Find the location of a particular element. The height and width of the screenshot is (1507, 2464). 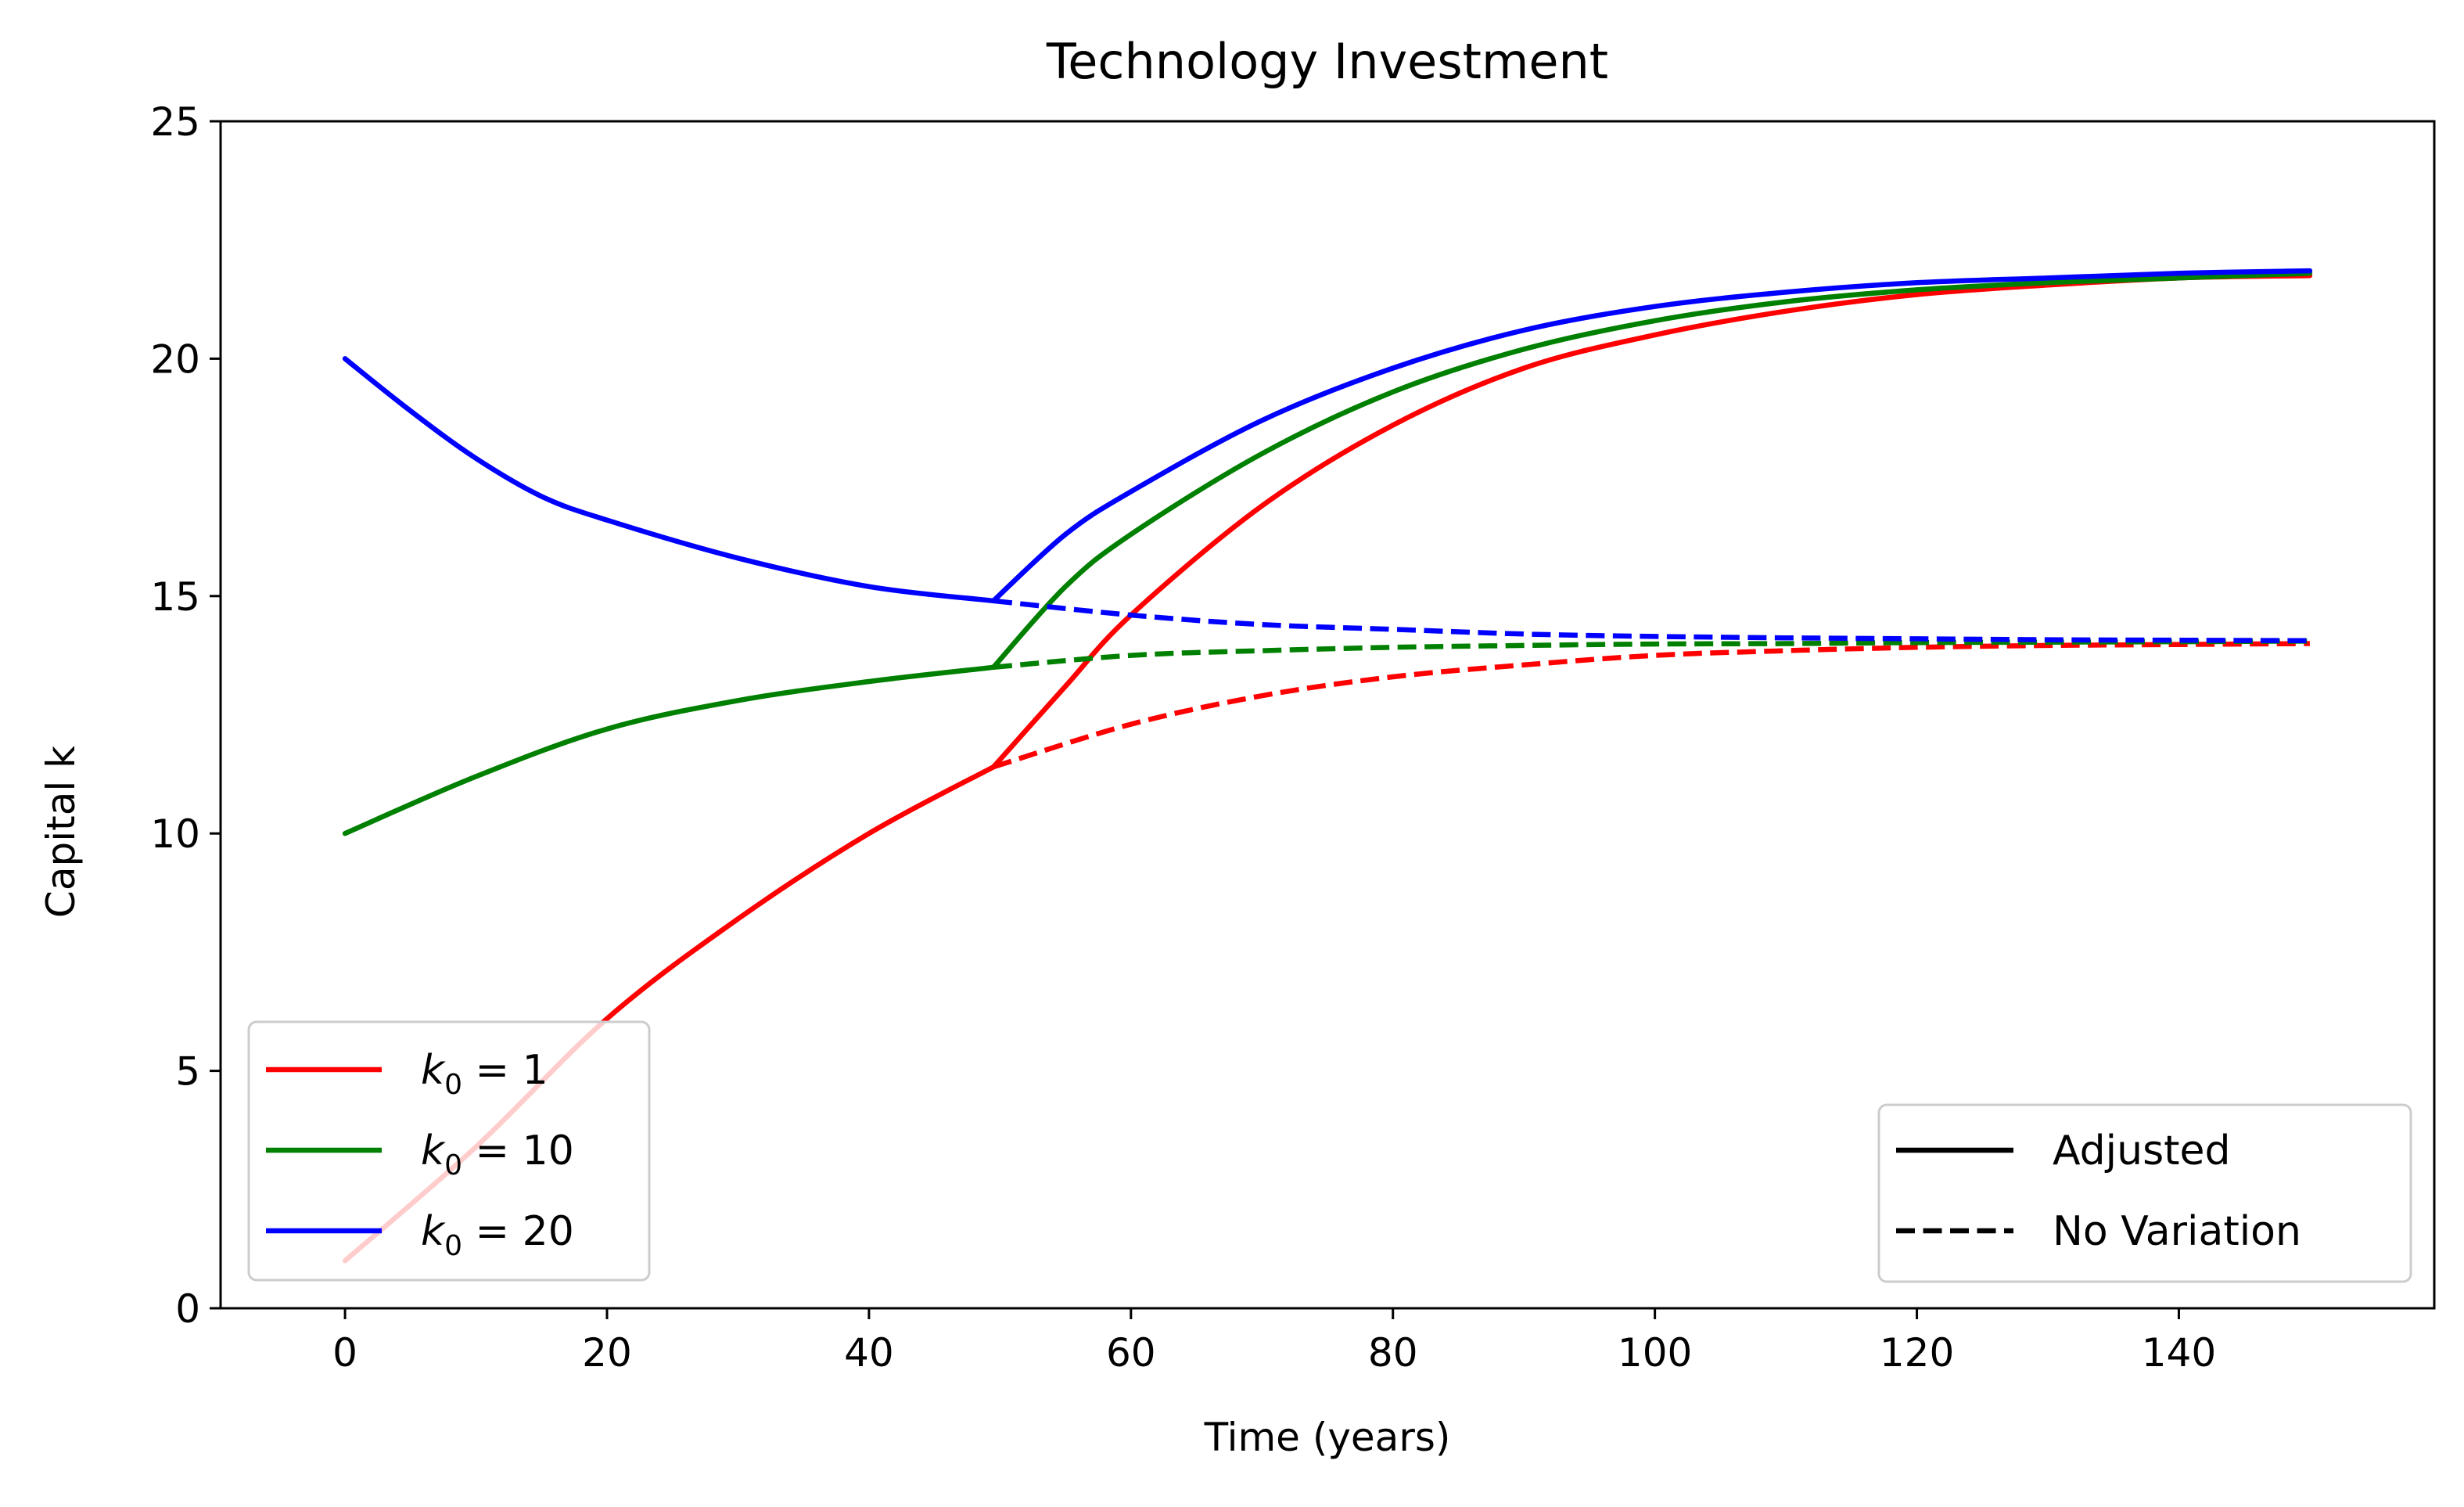

x-tick-label: 40 is located at coordinates (869, 1353).